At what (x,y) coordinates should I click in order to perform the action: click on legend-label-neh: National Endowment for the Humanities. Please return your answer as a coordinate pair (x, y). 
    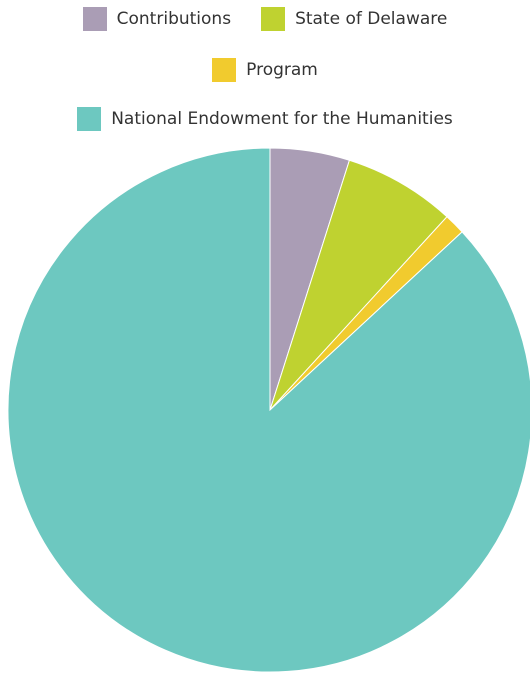
    Looking at the image, I should click on (282, 119).